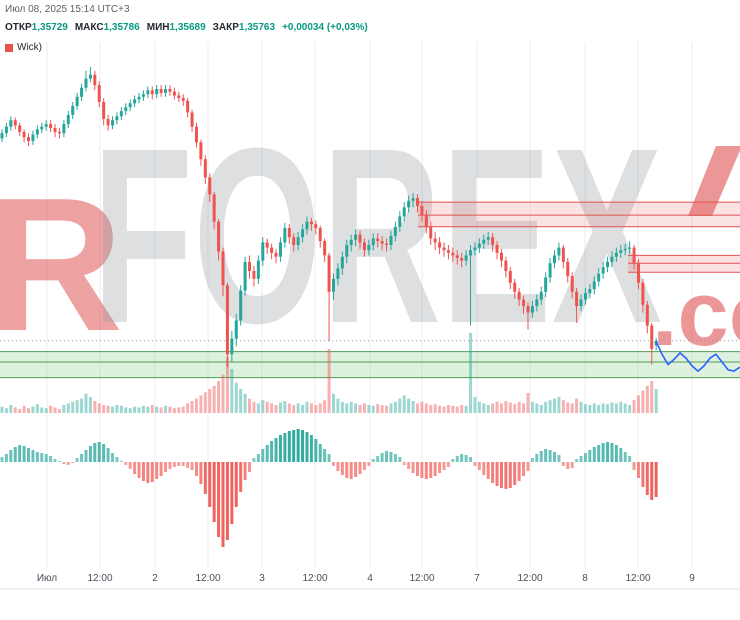 The image size is (740, 620). What do you see at coordinates (585, 578) in the screenshot?
I see `x-axis-label: 8` at bounding box center [585, 578].